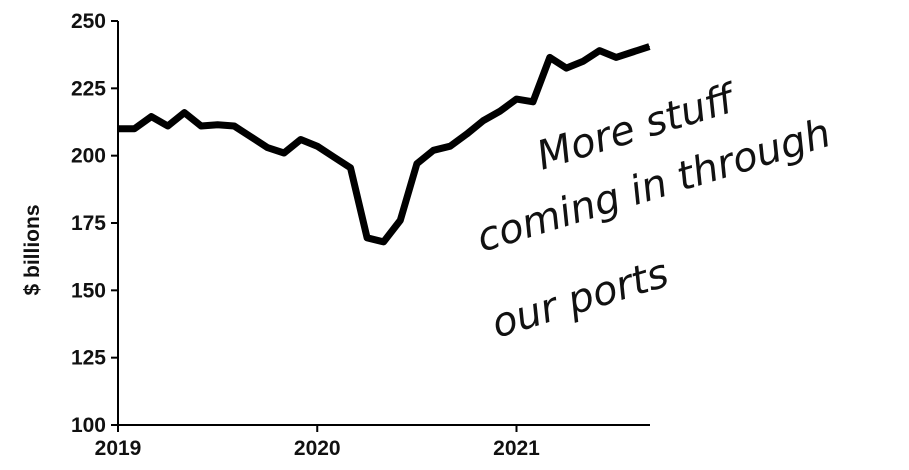 Image resolution: width=909 pixels, height=470 pixels. I want to click on annotation-line-3: our ports, so click(579, 298).